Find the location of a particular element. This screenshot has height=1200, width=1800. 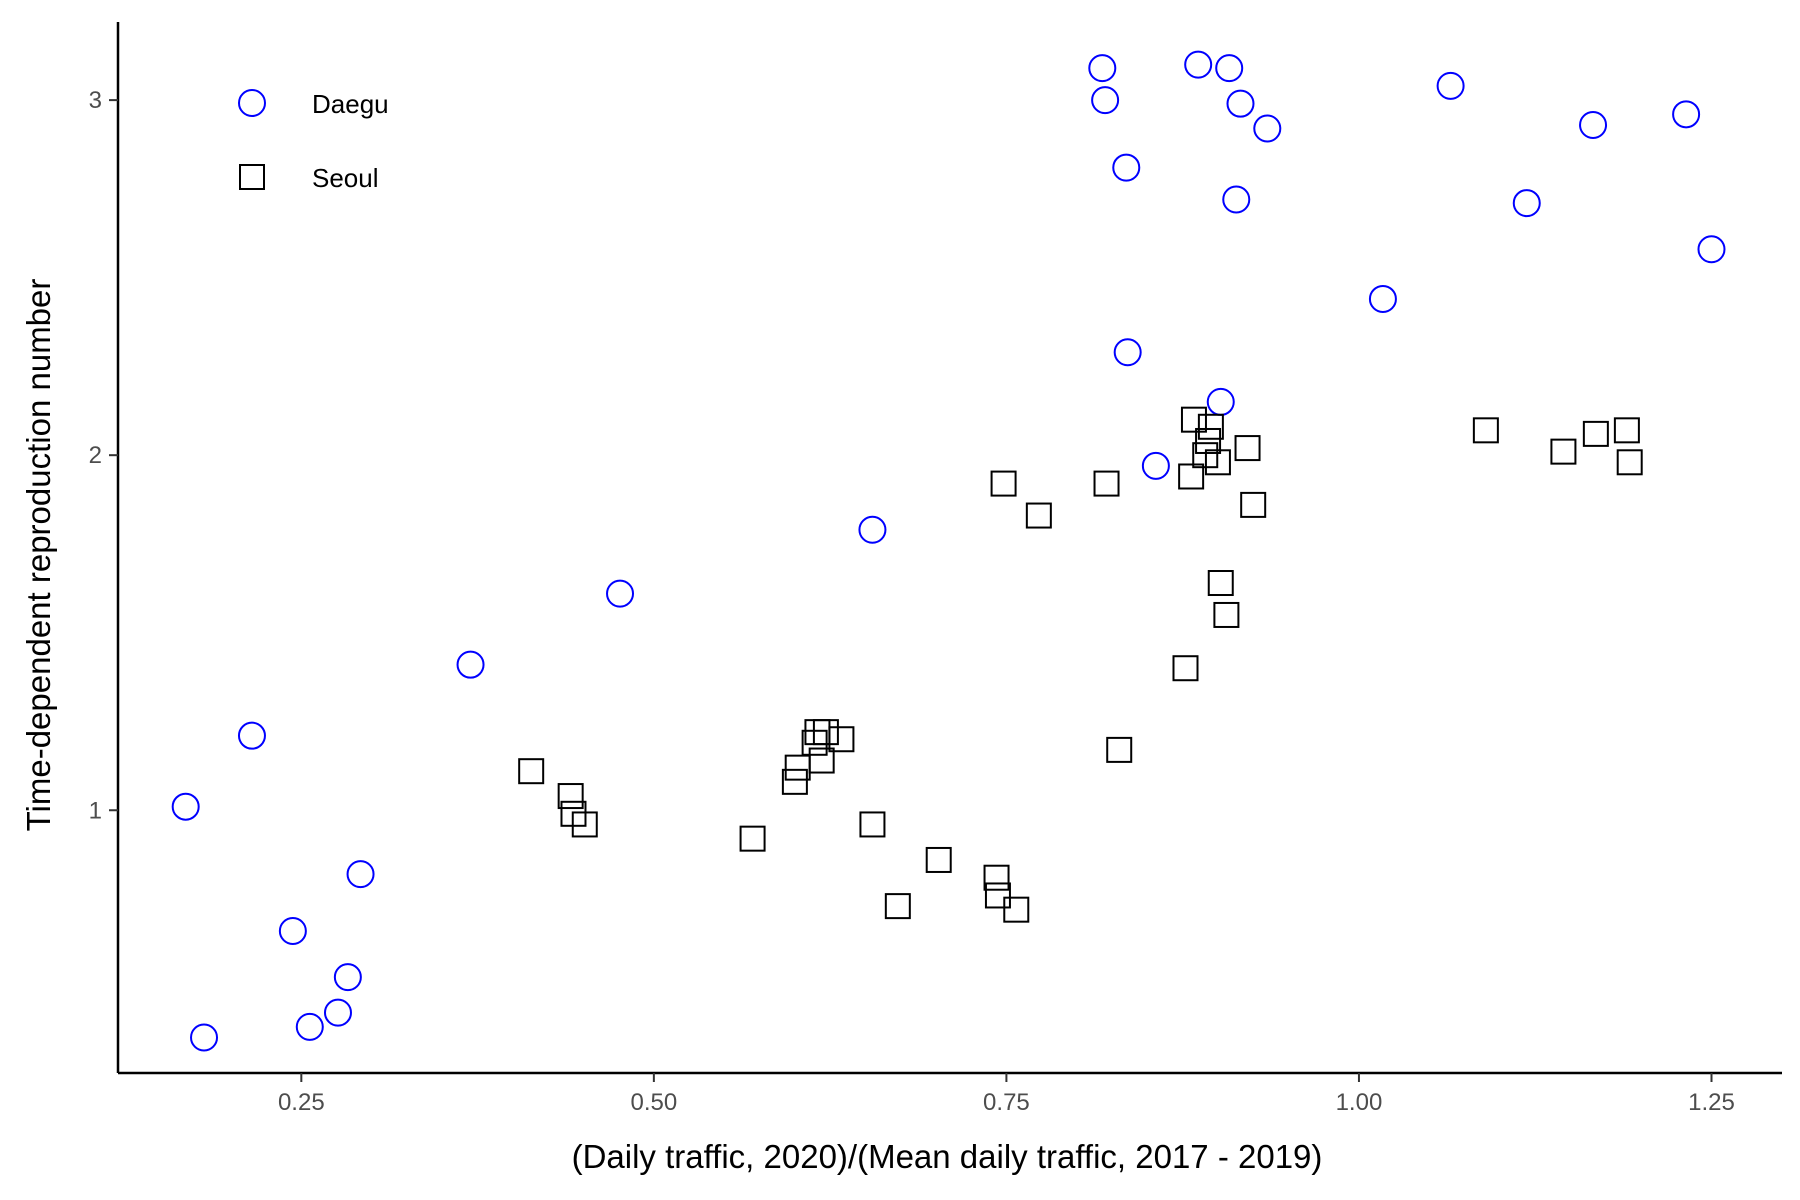

x-tick-label: 0.75 is located at coordinates (1006, 1102).